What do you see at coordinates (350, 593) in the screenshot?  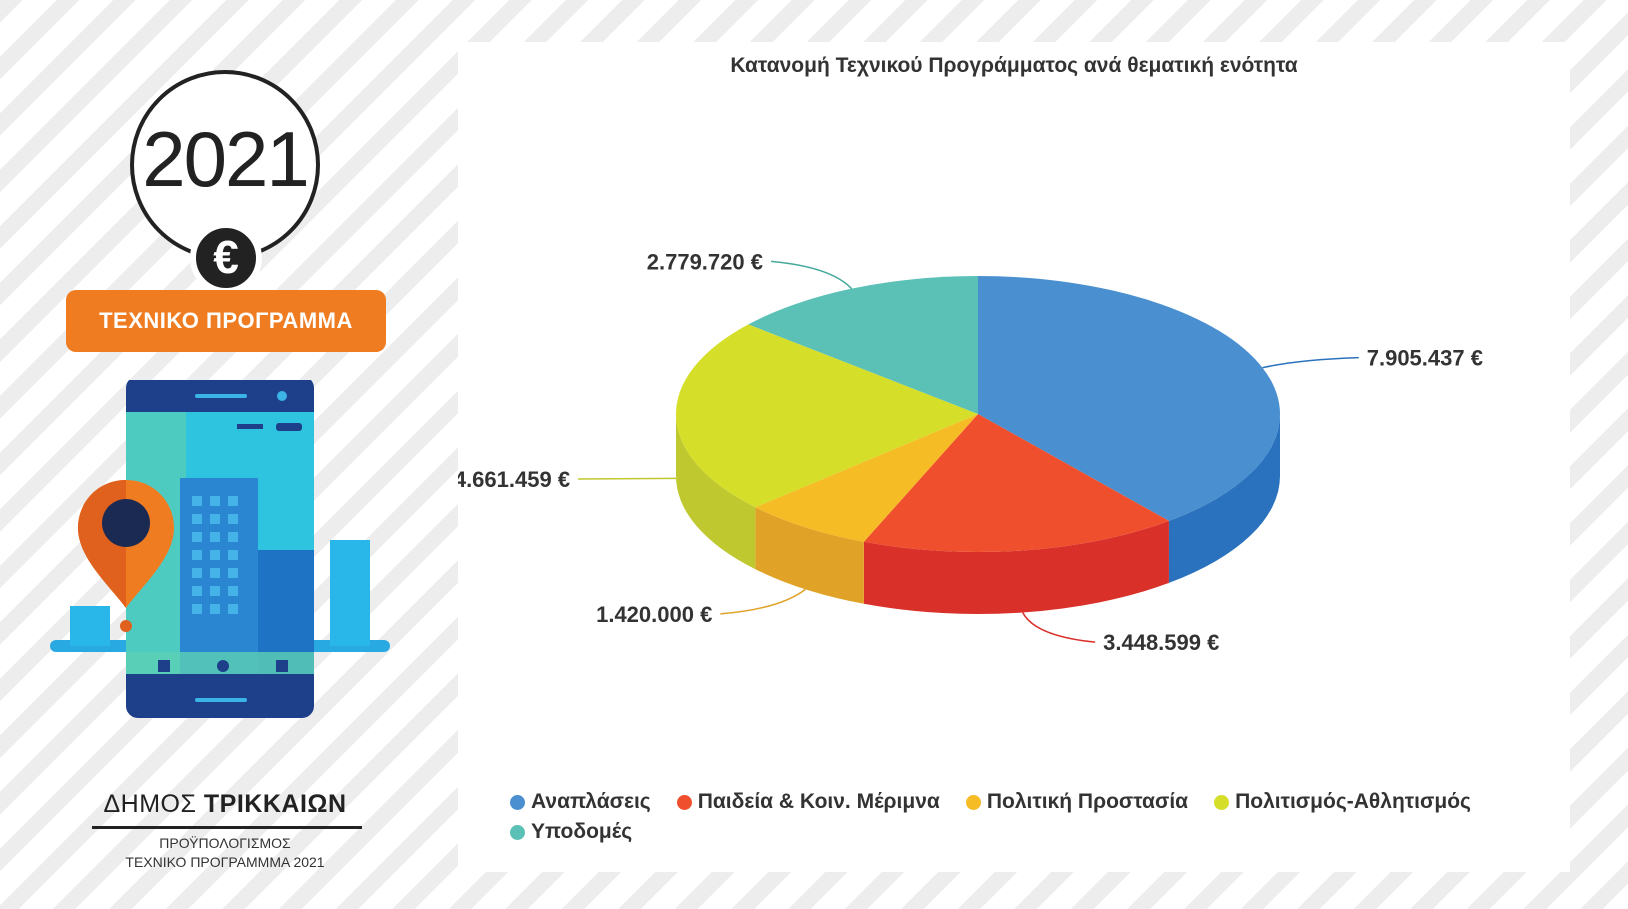 I see `building-right` at bounding box center [350, 593].